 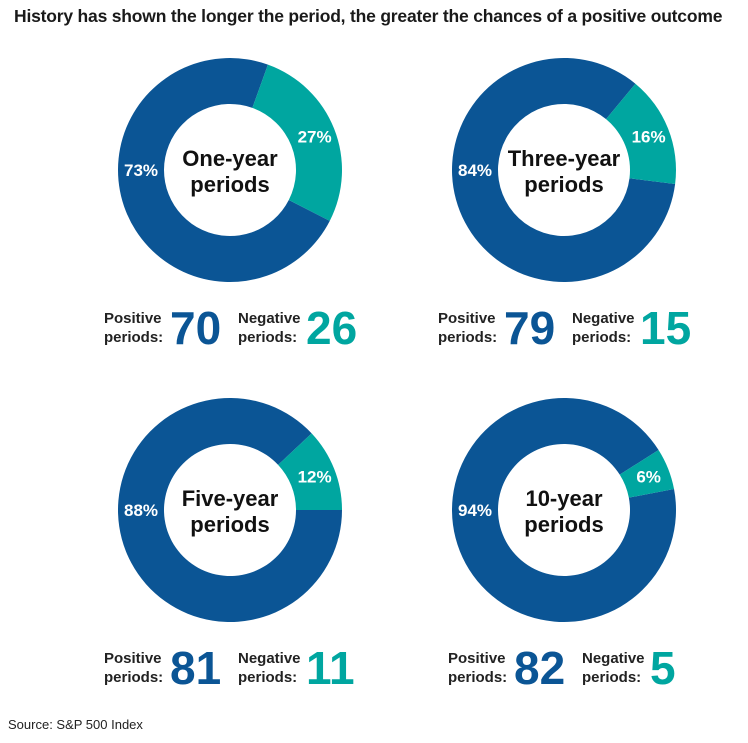 I want to click on positive-periods-count: 79, so click(x=529, y=328).